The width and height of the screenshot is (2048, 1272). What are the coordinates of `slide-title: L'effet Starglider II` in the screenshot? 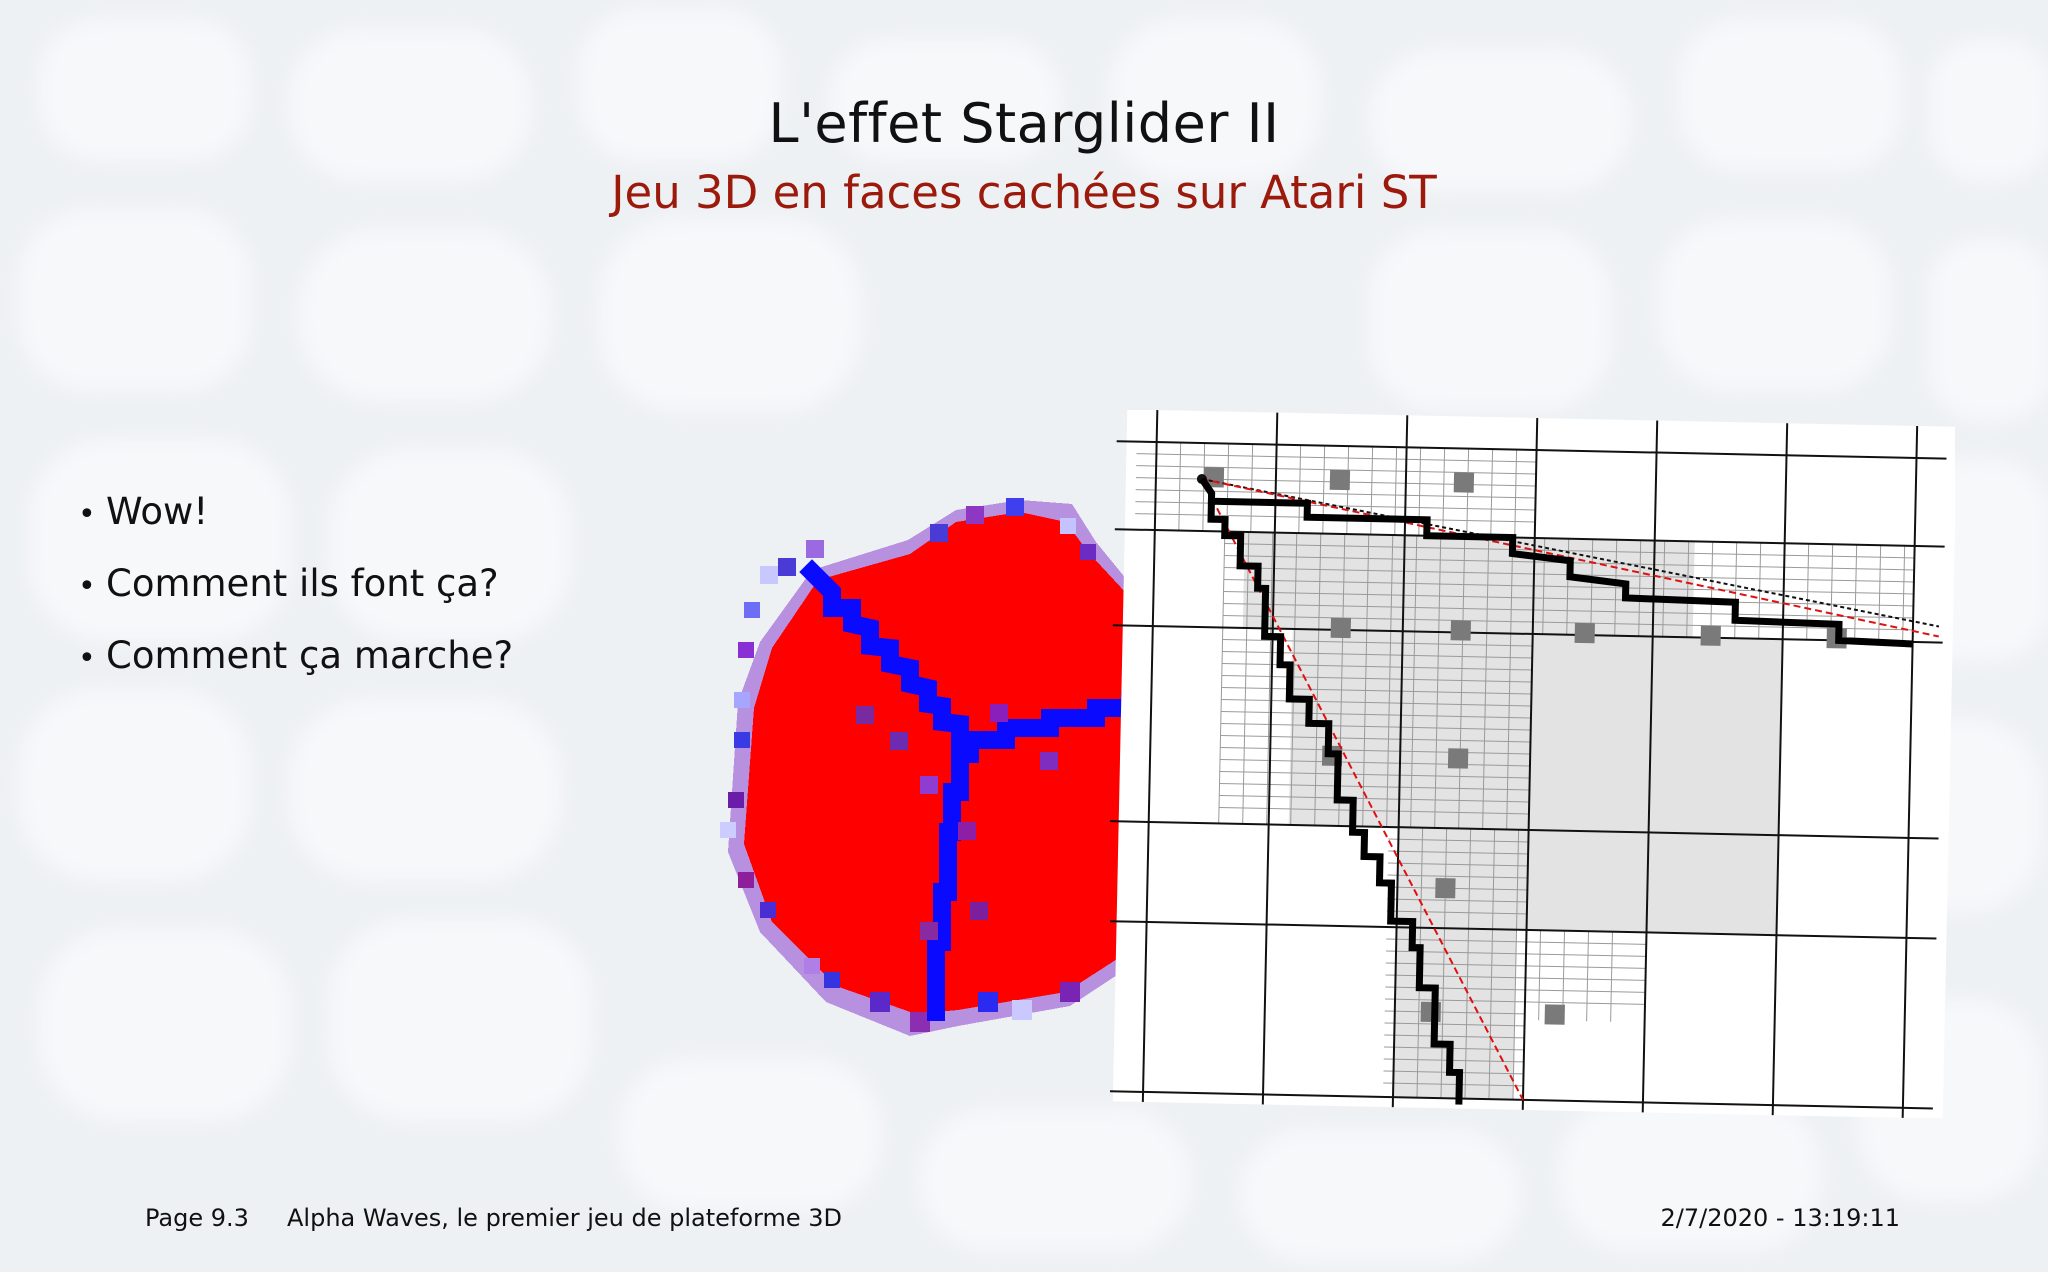 It's located at (1024, 123).